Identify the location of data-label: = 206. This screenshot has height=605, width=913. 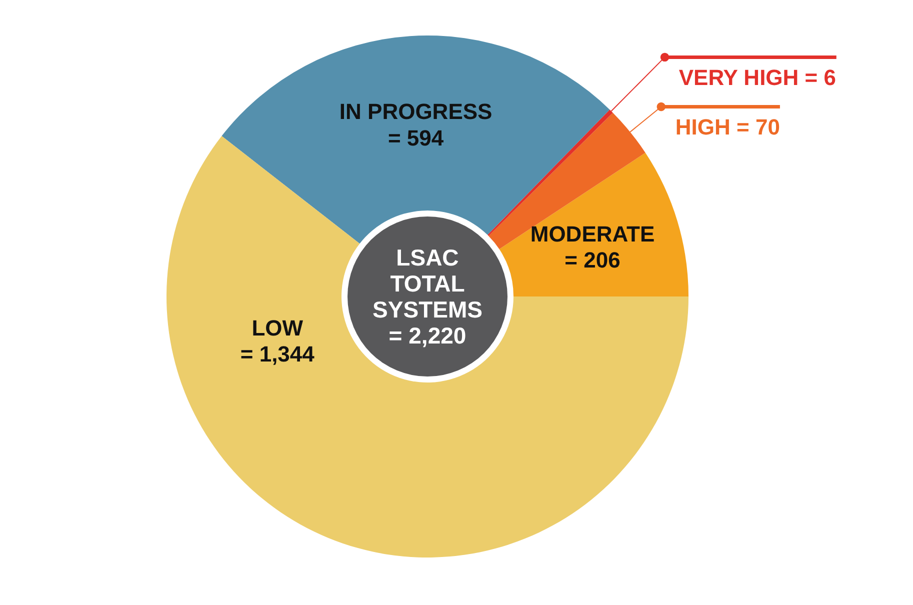
(592, 260).